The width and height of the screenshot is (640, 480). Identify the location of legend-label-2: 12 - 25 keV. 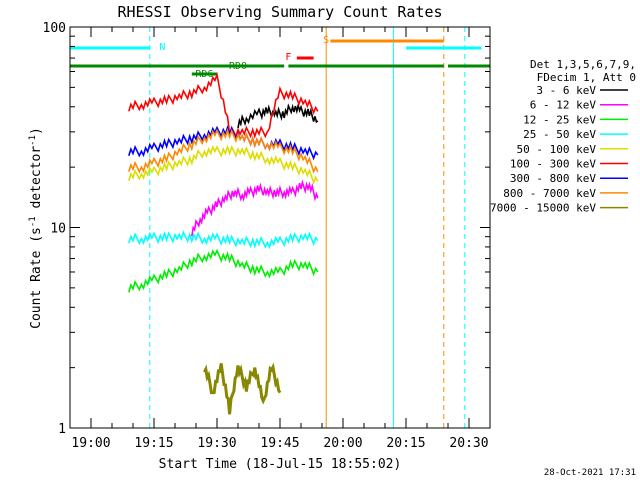
(559, 119).